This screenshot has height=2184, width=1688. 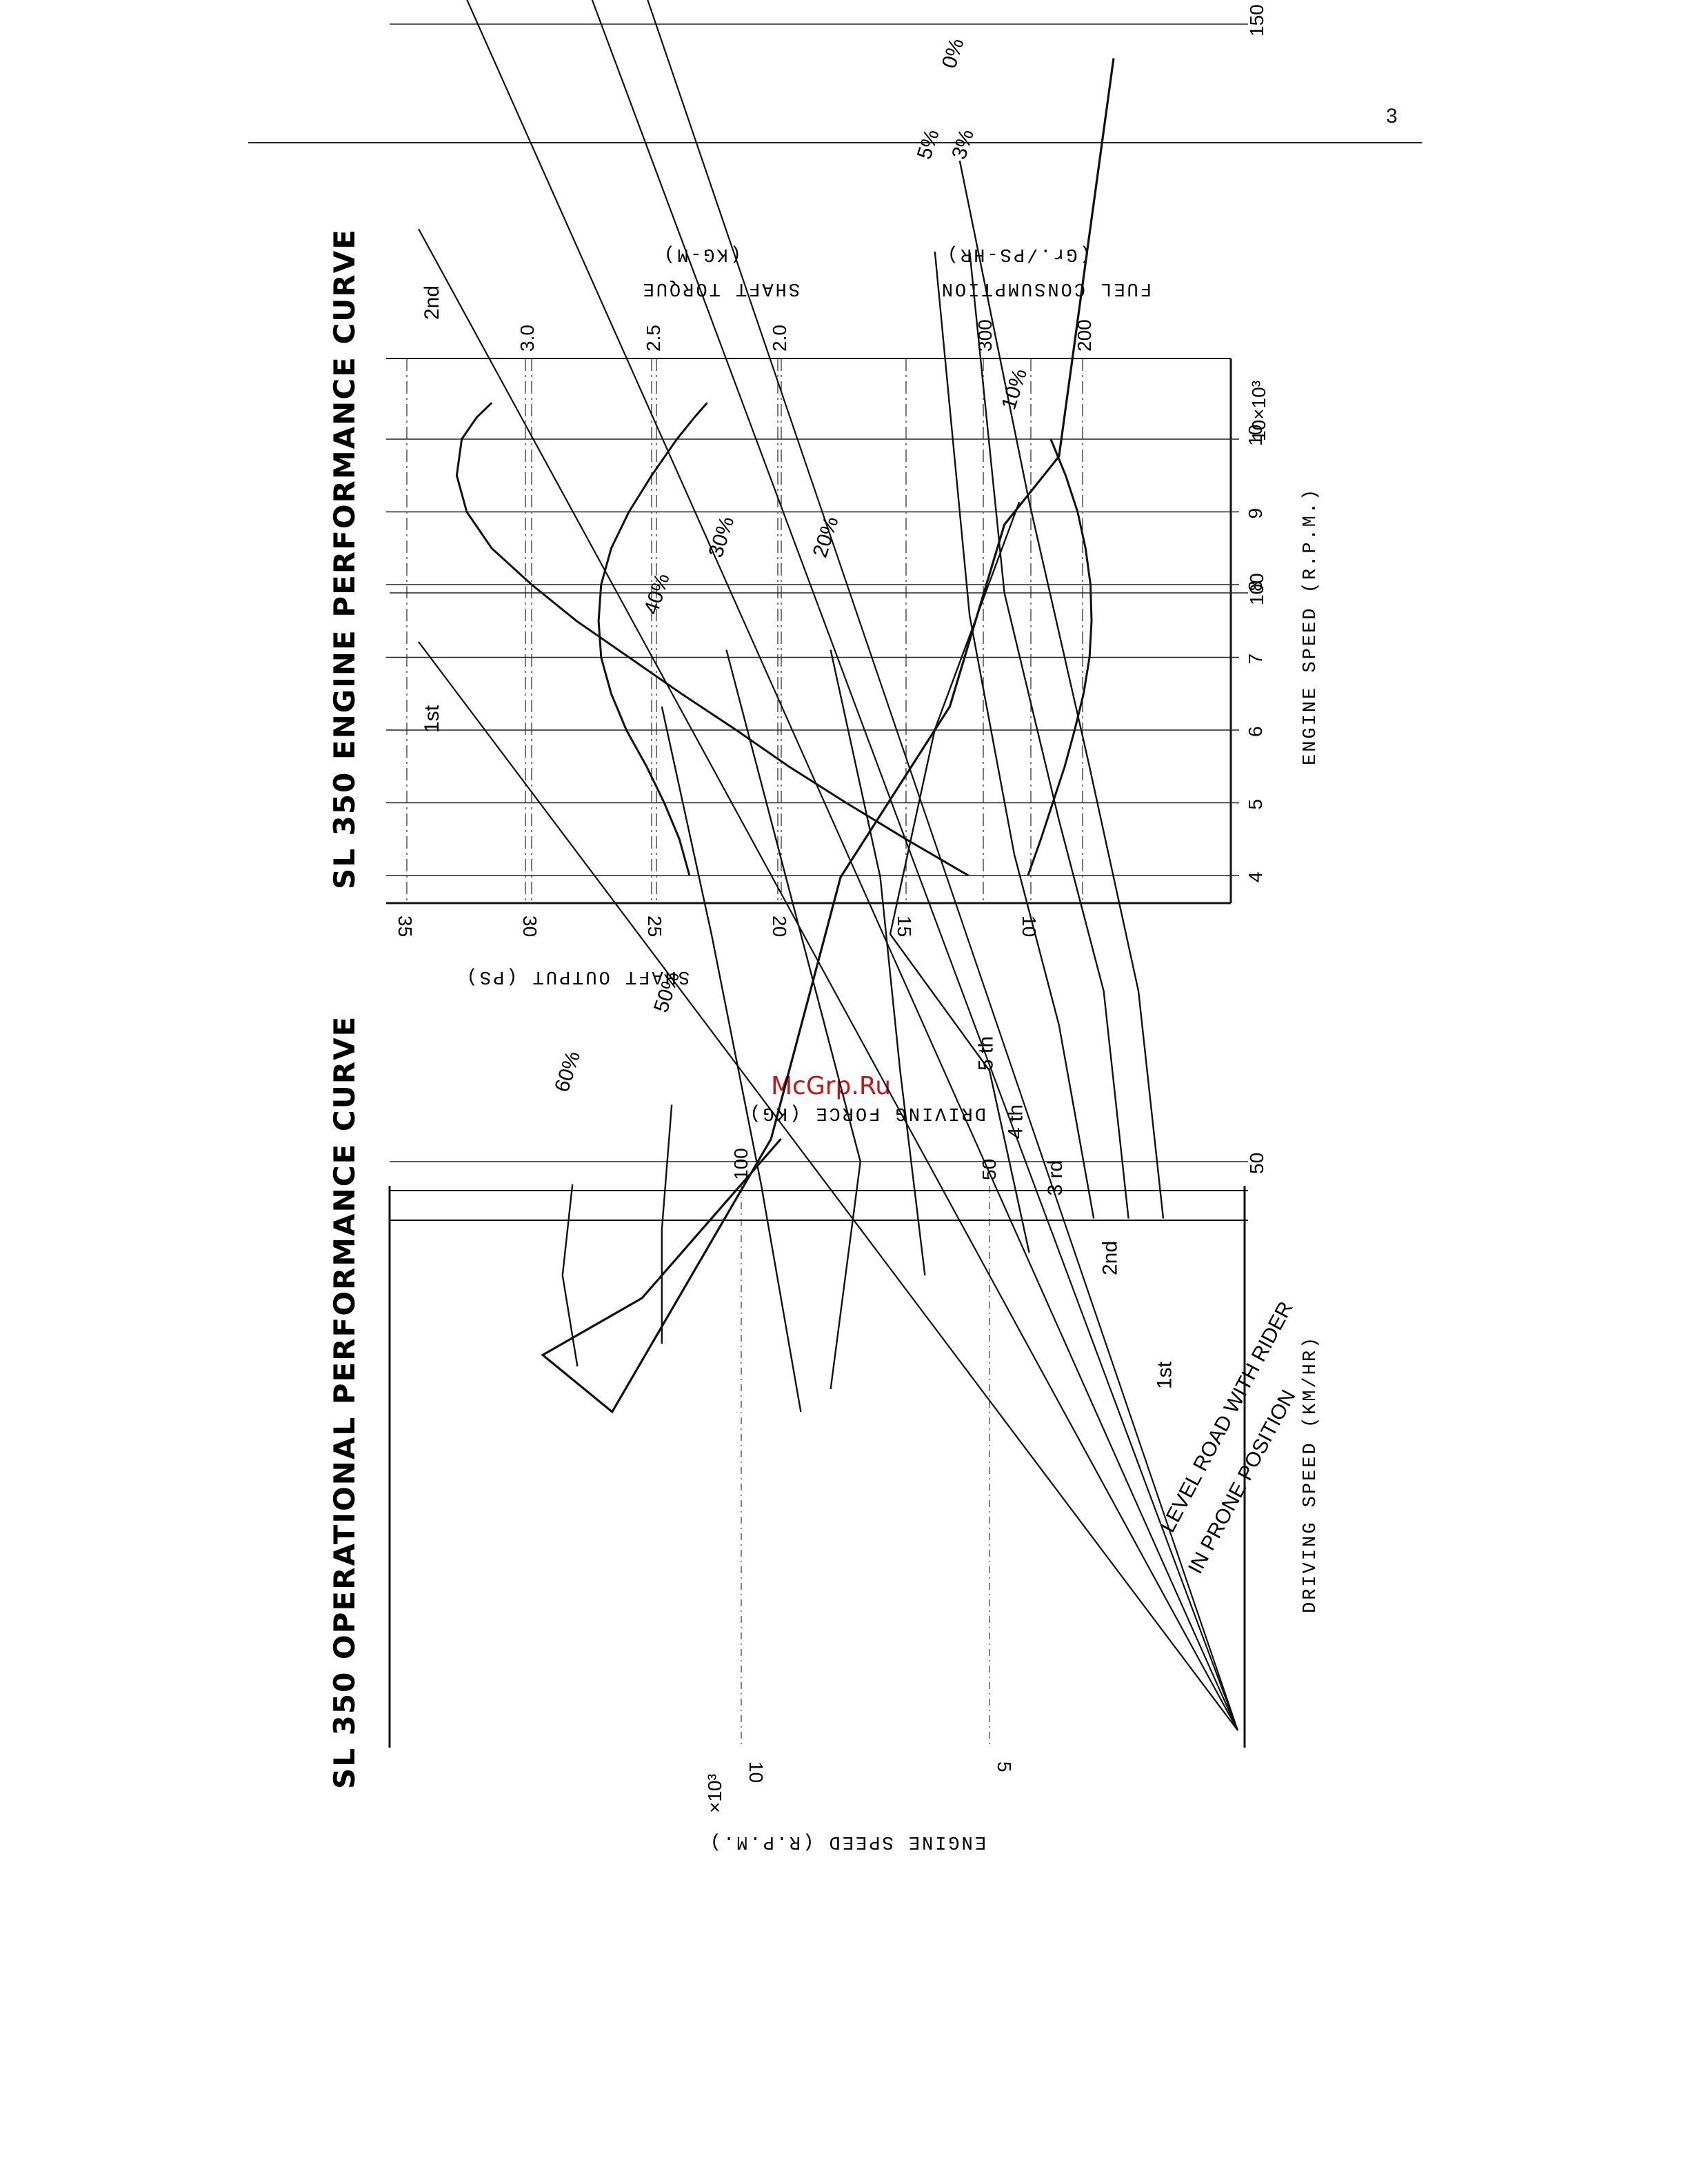 What do you see at coordinates (344, 558) in the screenshot?
I see `engine-chart-title: SL 350 ENGINE PERFORMANCE CURVE` at bounding box center [344, 558].